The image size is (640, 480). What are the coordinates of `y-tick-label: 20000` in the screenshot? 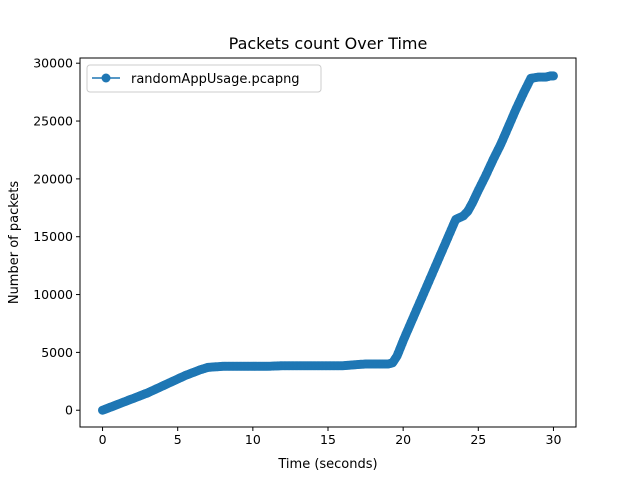 It's located at (53, 178).